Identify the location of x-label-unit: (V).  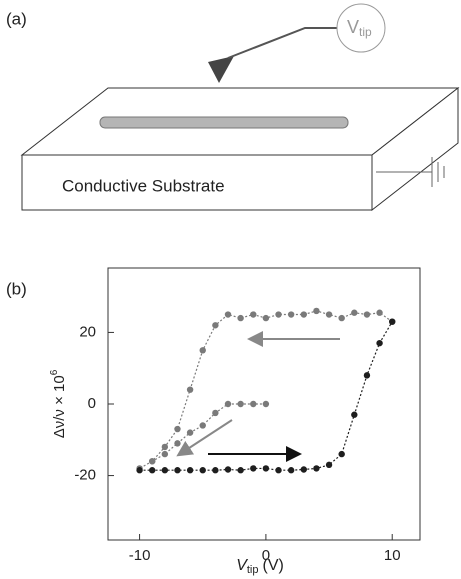
(272, 565).